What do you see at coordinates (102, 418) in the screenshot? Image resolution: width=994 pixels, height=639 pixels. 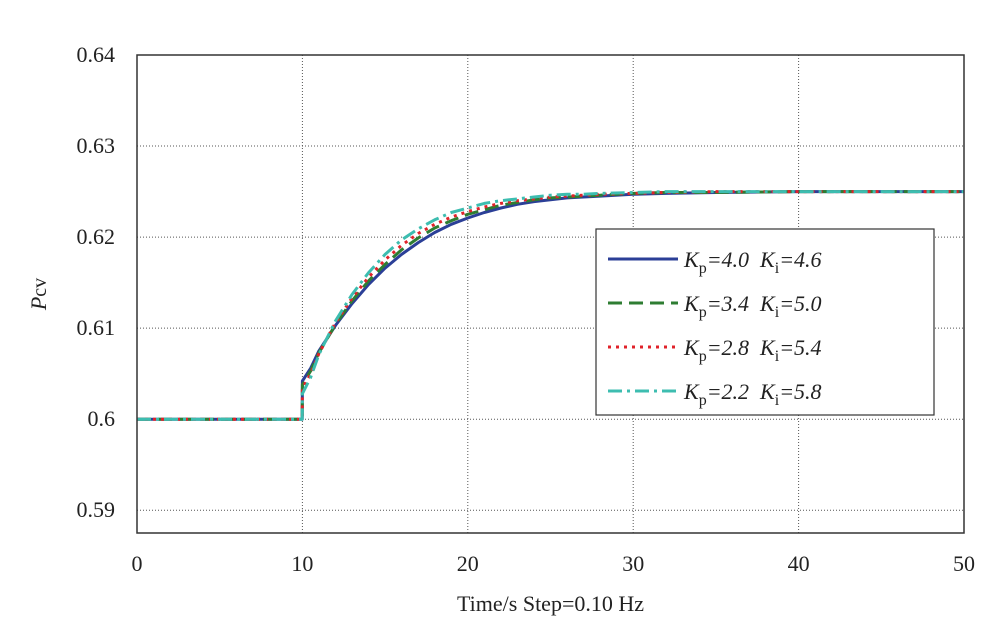 I see `y-tick-label: 0.6` at bounding box center [102, 418].